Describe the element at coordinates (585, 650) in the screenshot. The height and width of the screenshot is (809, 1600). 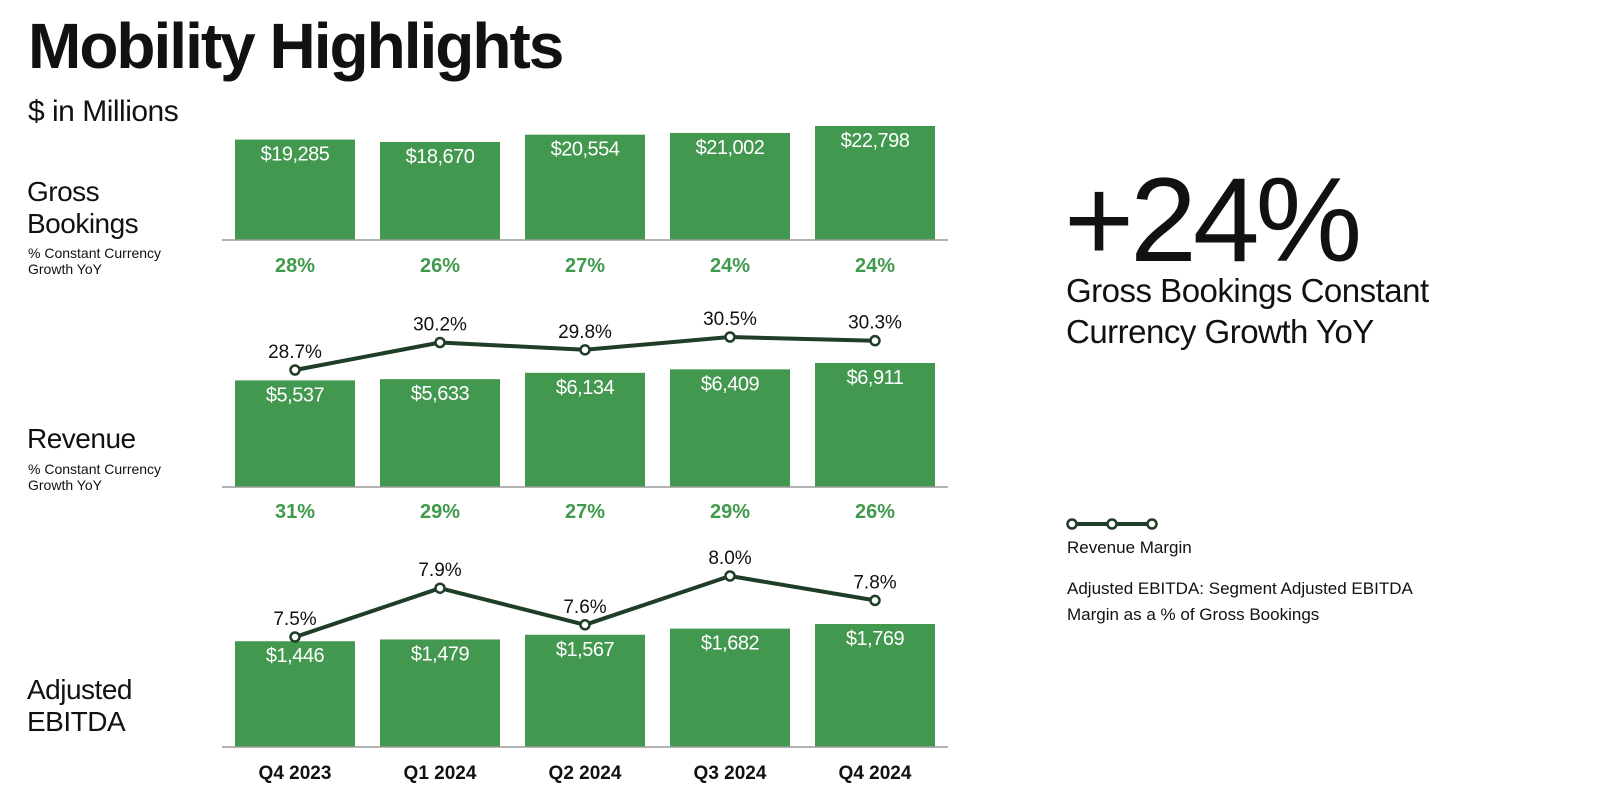
I see `adjusted-ebitda-value-label: $1,567` at that location.